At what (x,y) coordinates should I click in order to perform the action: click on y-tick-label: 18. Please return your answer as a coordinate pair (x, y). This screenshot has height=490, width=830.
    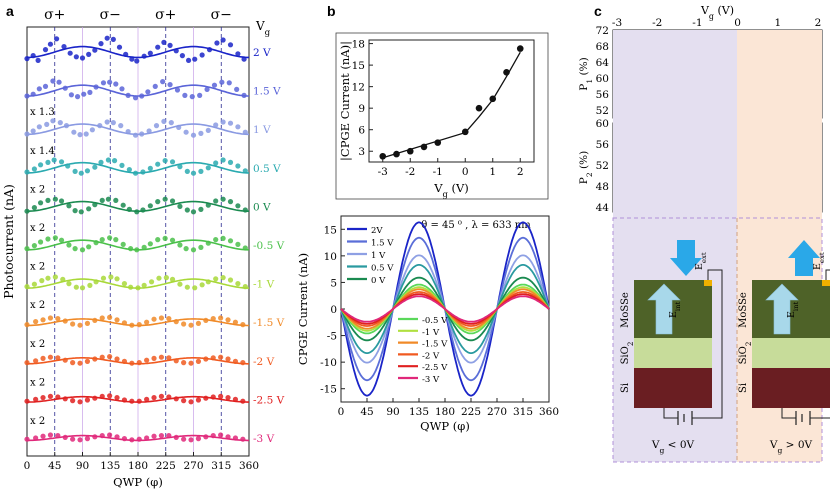
    Looking at the image, I should click on (358, 45).